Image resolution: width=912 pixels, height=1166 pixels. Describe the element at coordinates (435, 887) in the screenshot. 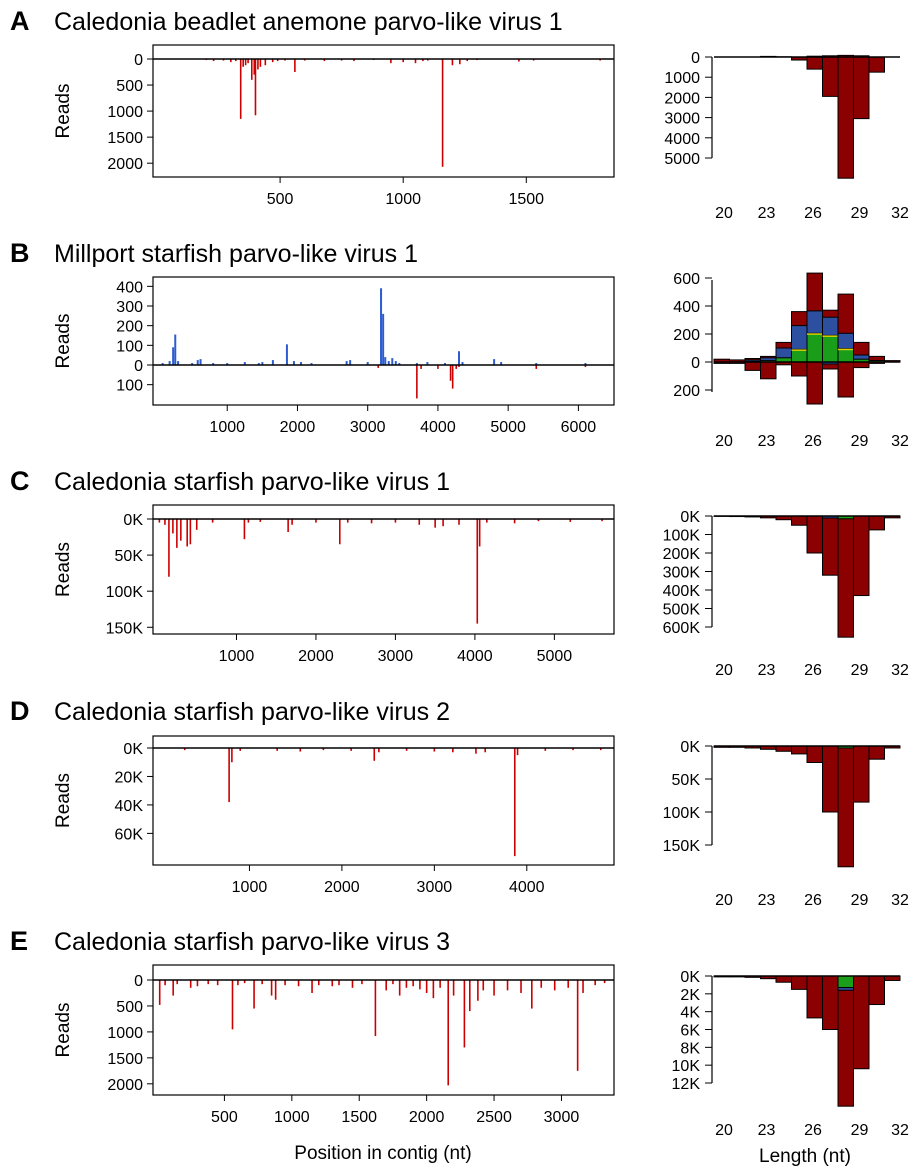

I see `coverage-xtick-label-D-2: 3000` at that location.